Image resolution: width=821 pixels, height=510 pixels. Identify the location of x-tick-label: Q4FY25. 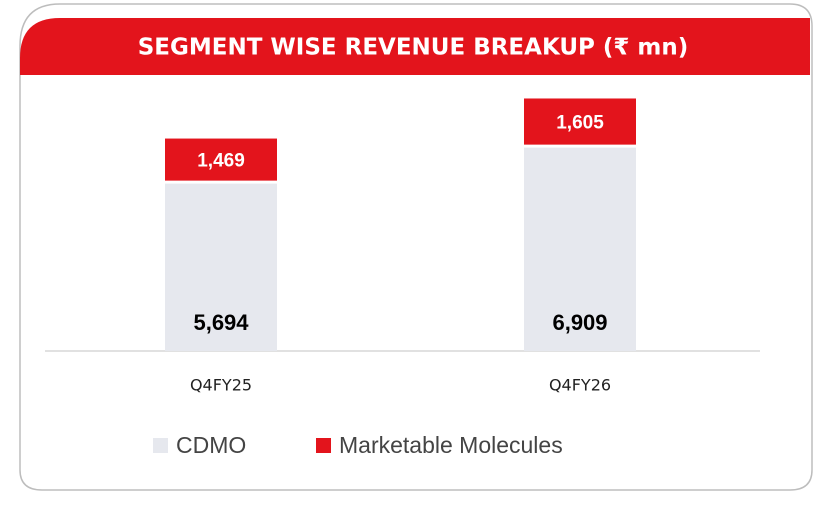
(221, 385).